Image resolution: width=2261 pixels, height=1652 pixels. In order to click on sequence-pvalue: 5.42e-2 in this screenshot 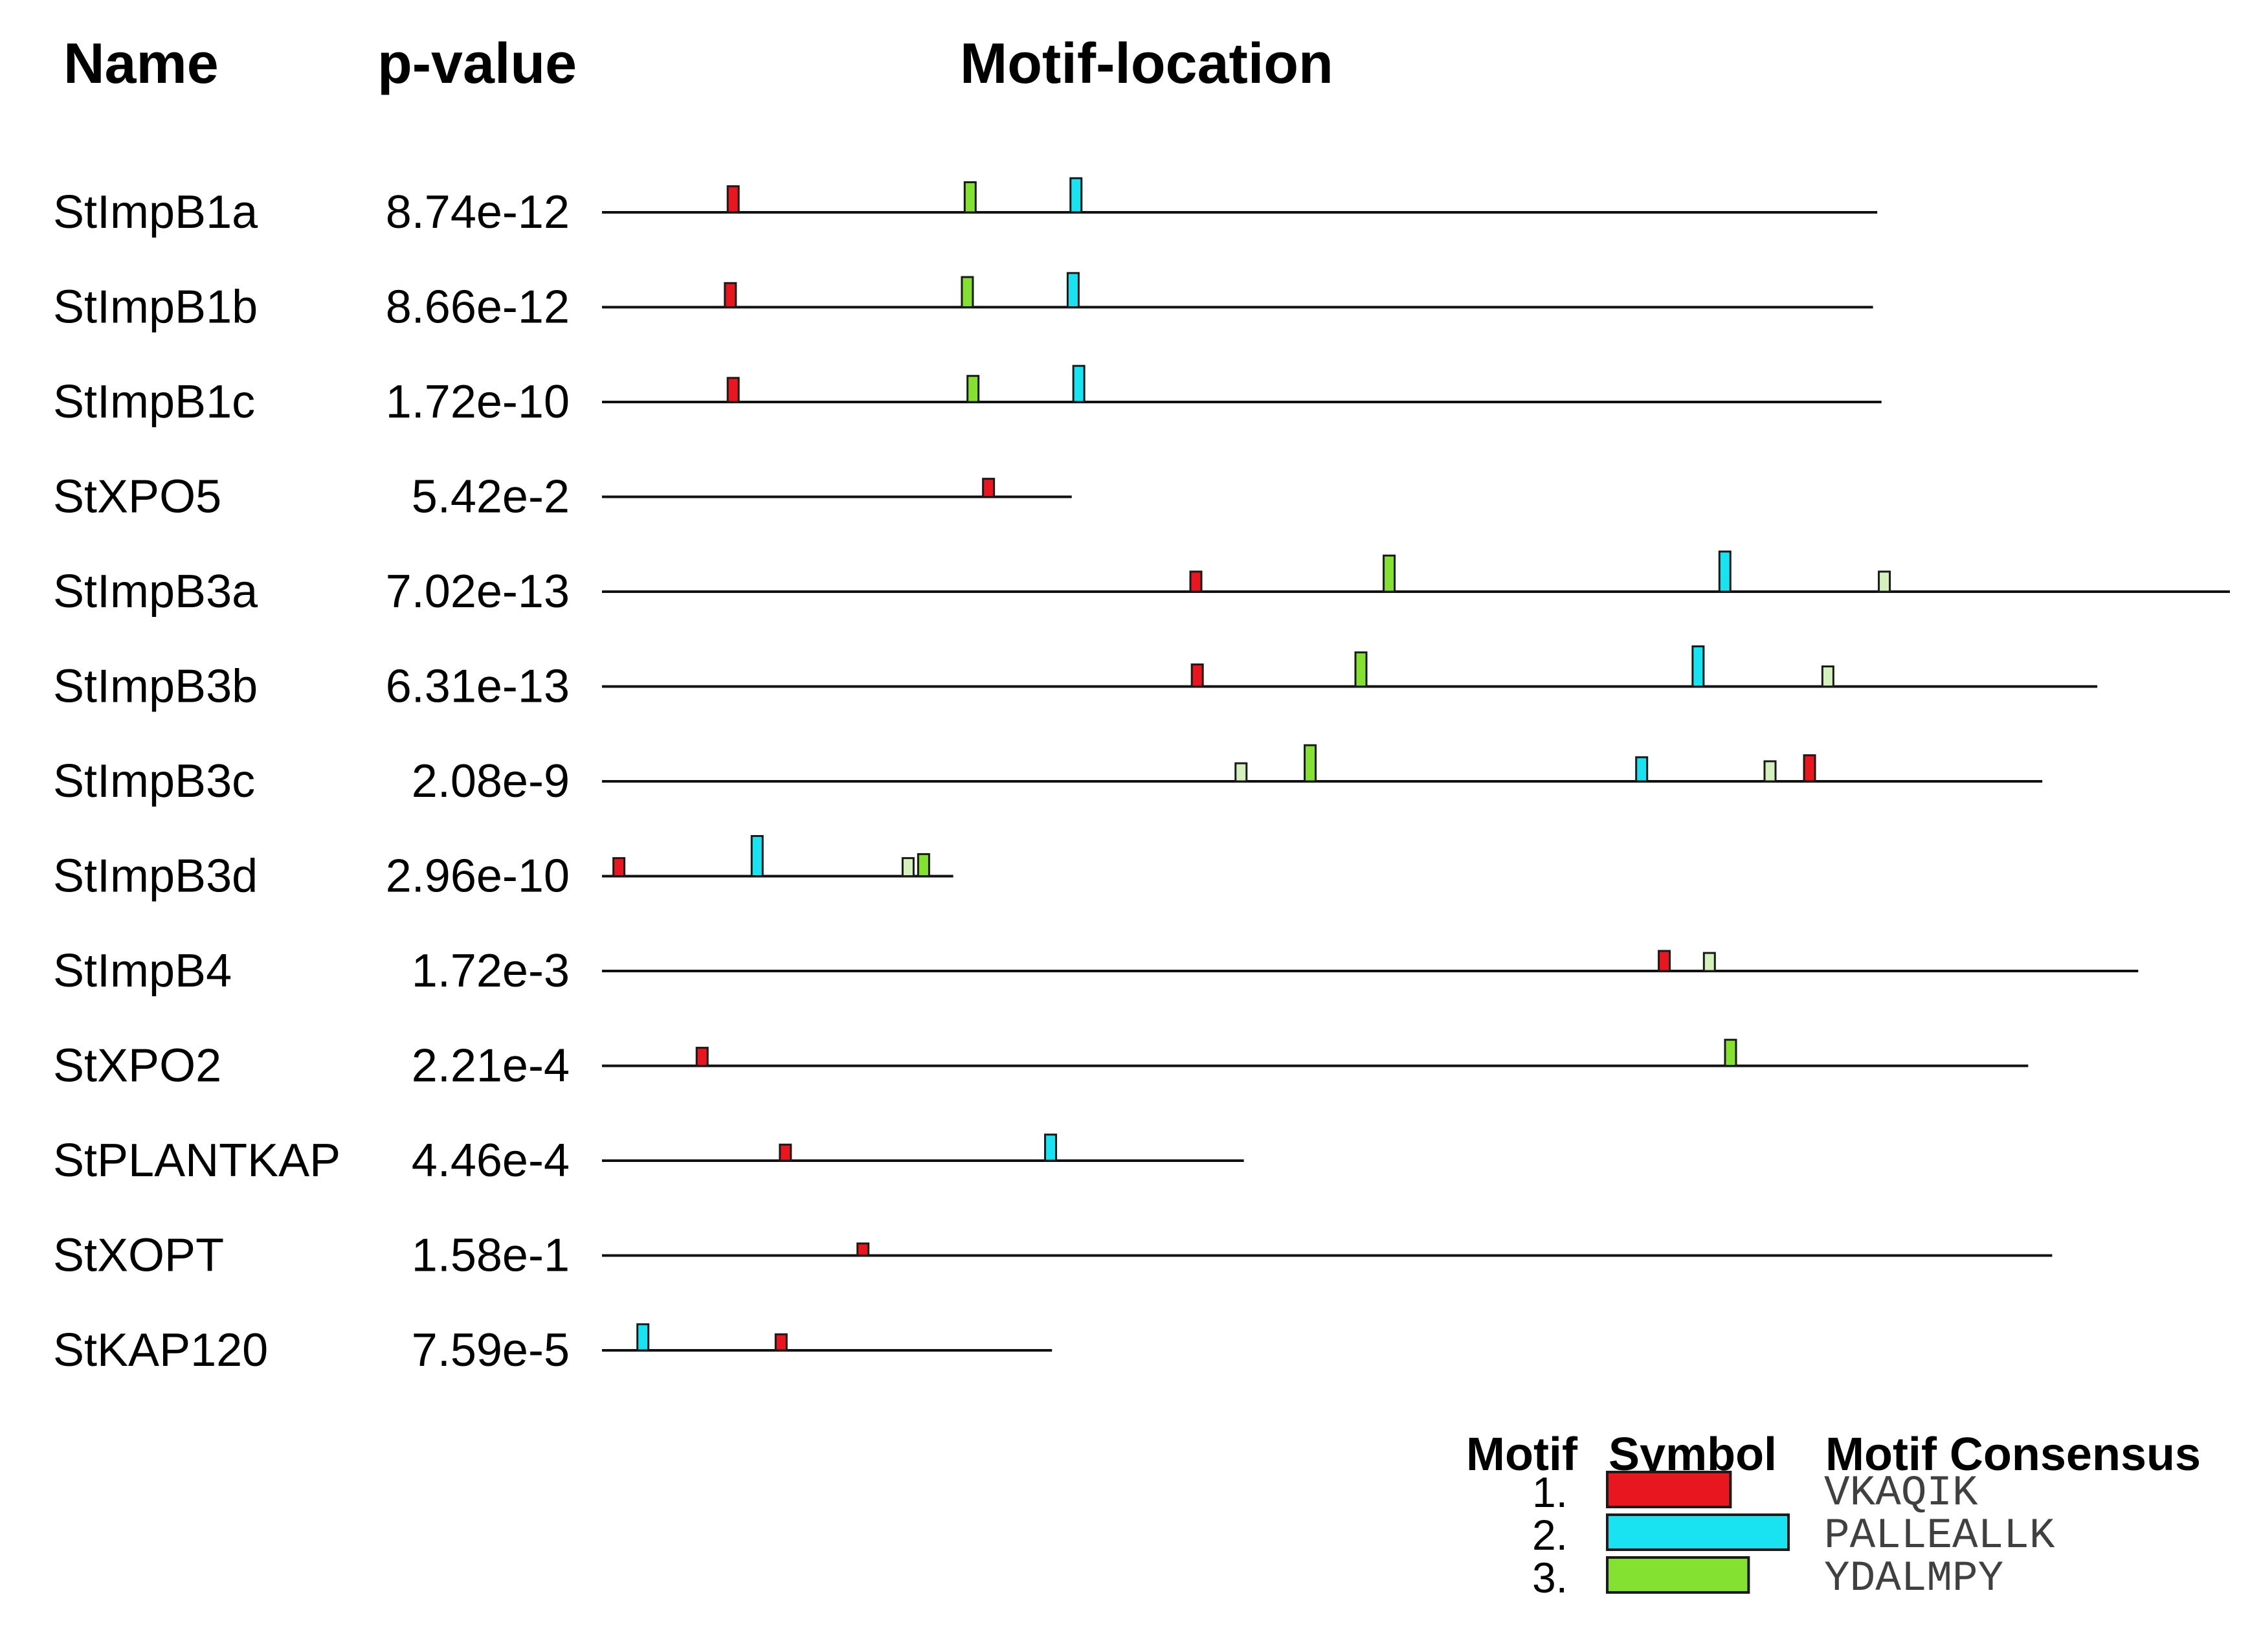, I will do `click(491, 497)`.